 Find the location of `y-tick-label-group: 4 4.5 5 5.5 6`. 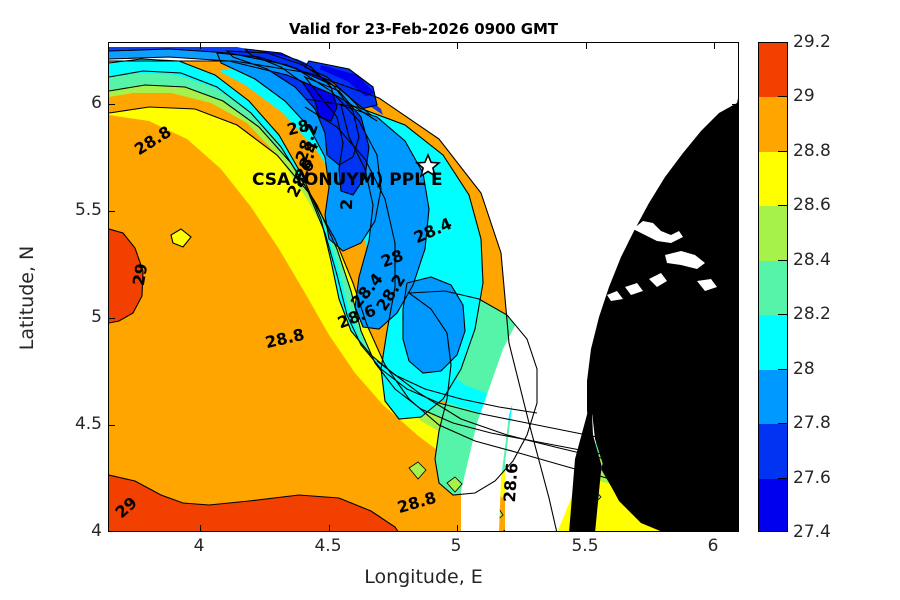

y-tick-label-group: 4 4.5 5 5.5 6 is located at coordinates (70, 300).